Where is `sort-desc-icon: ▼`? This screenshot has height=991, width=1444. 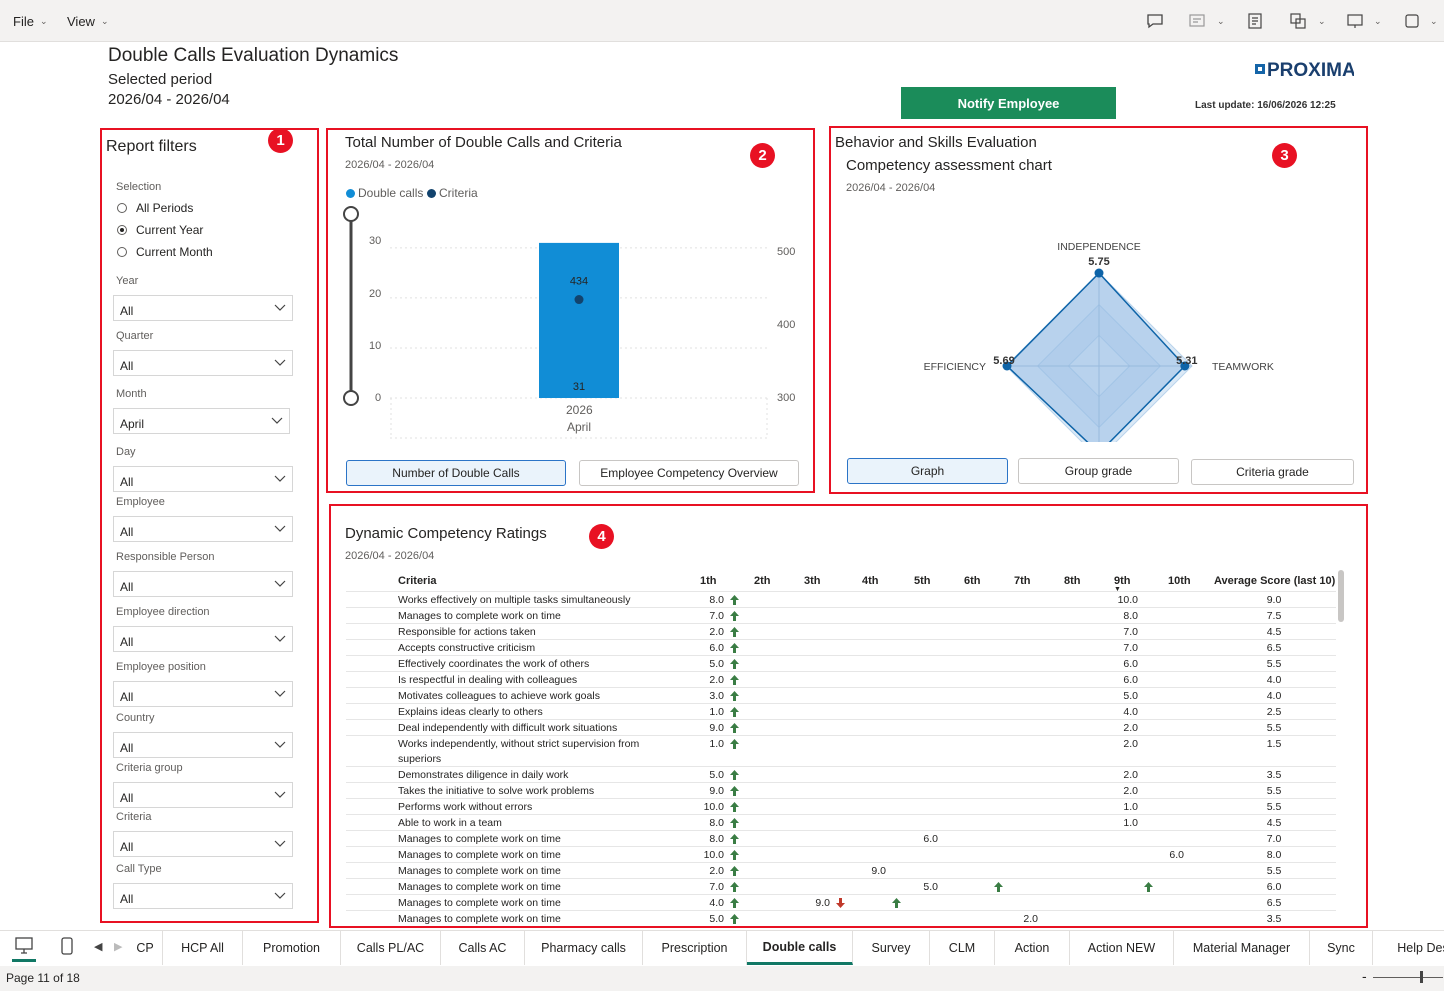
sort-desc-icon: ▼ is located at coordinates (1117, 589).